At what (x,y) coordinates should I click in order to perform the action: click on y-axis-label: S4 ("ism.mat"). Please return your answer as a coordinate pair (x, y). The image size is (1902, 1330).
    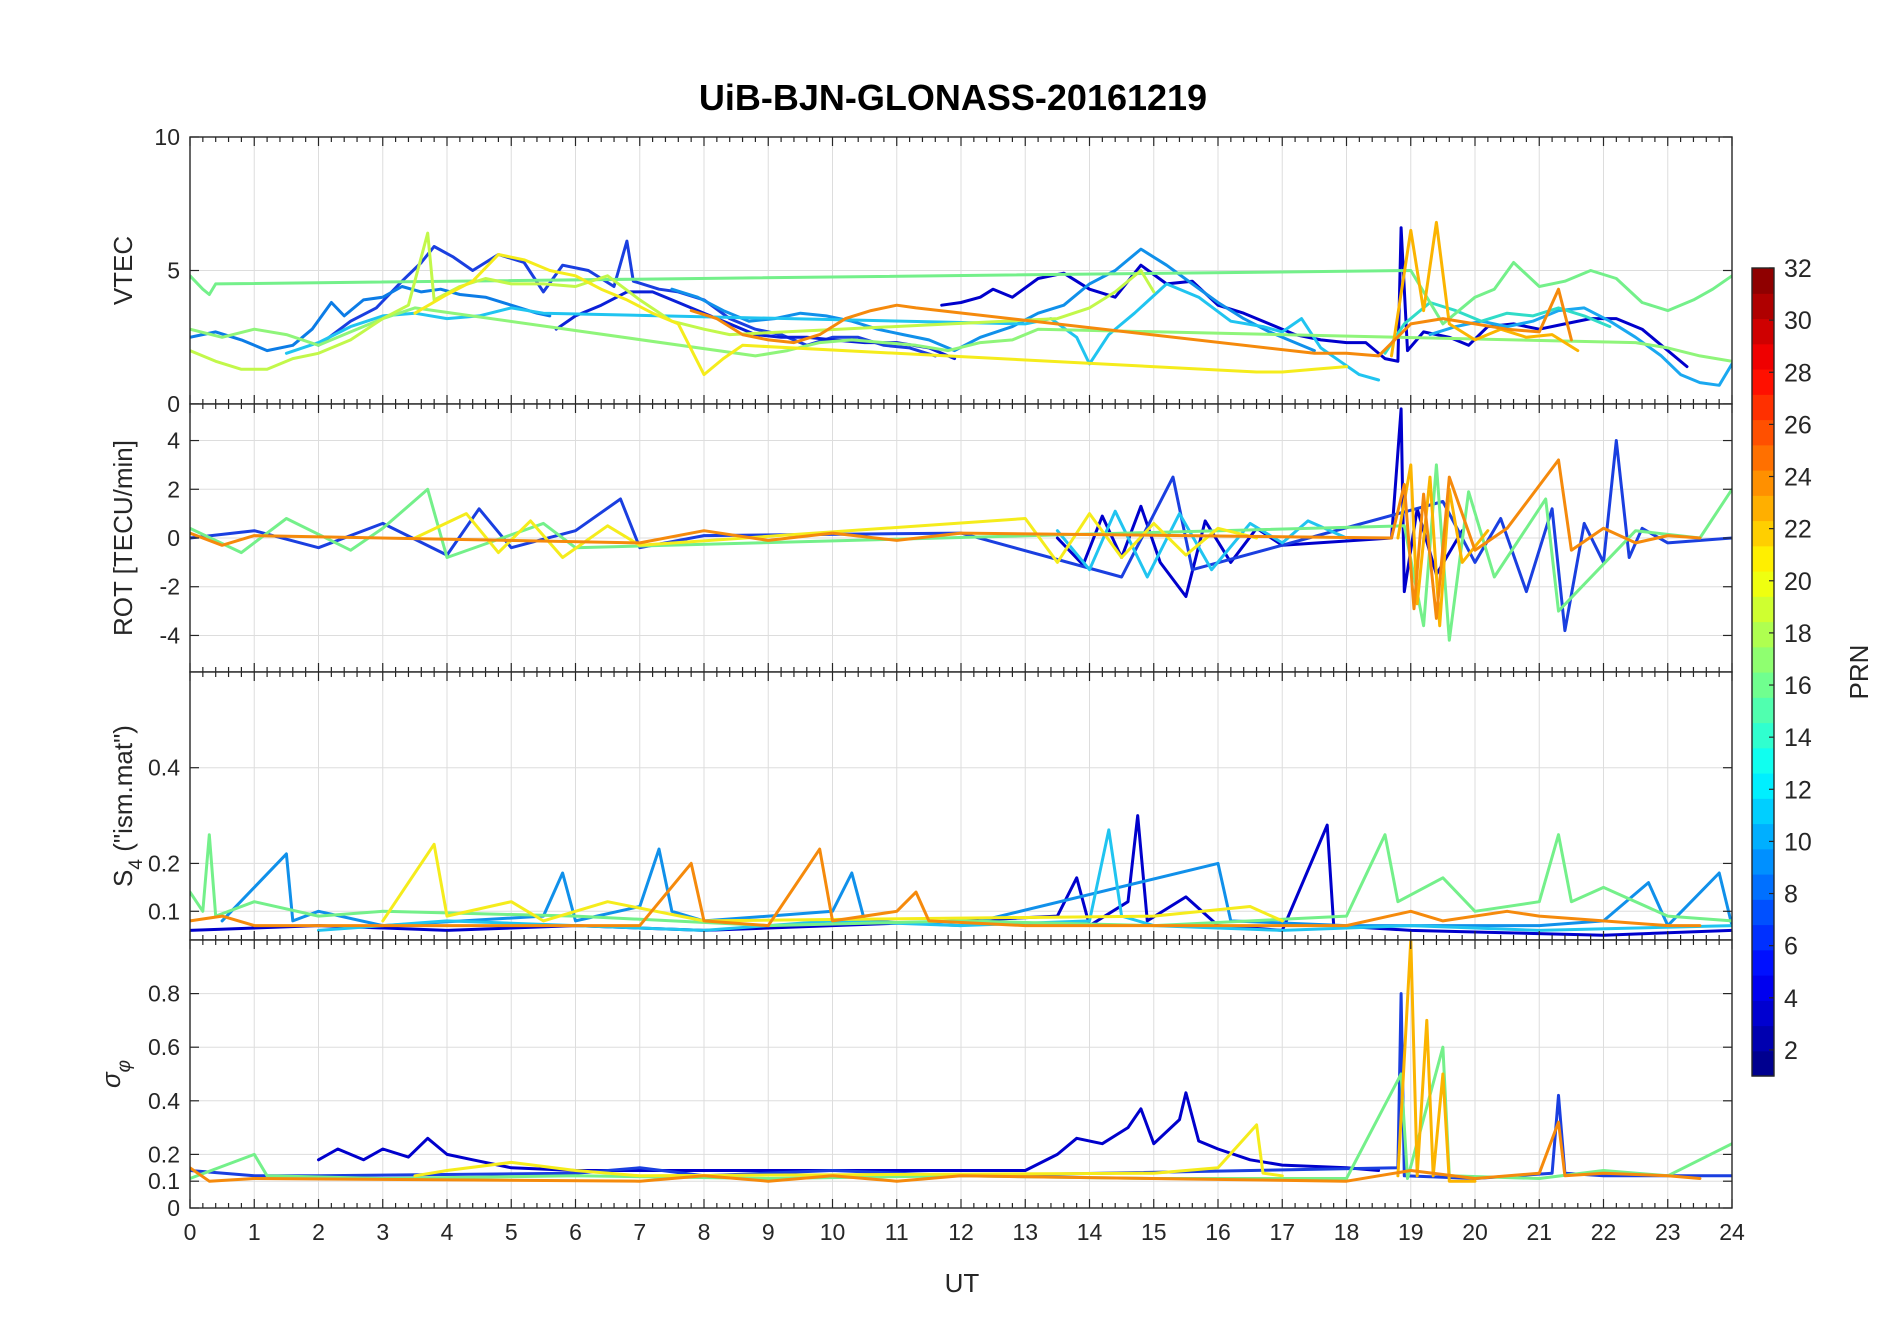
    Looking at the image, I should click on (127, 806).